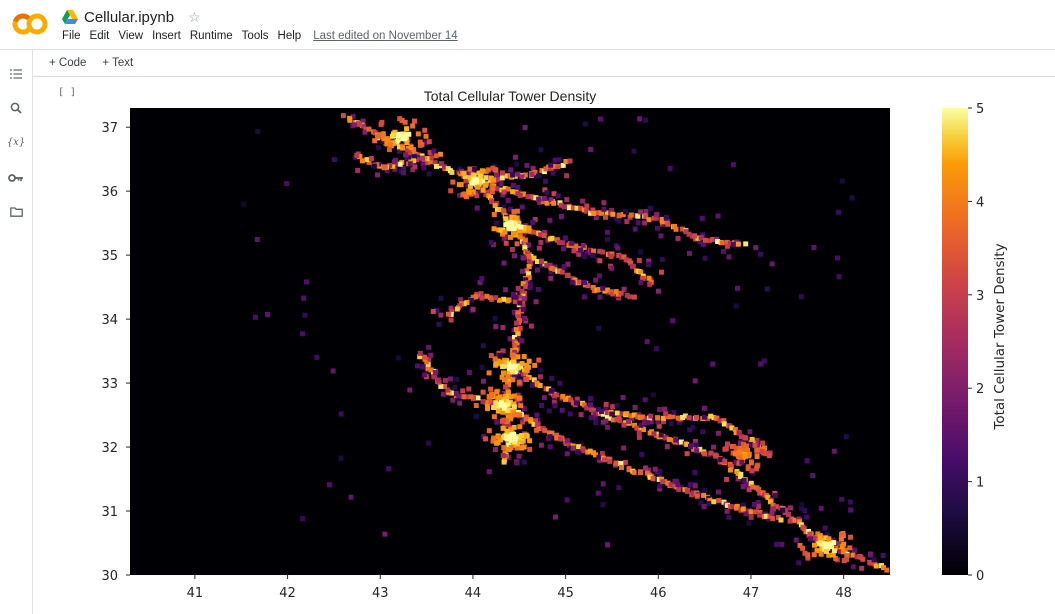  I want to click on menu-view: View, so click(131, 36).